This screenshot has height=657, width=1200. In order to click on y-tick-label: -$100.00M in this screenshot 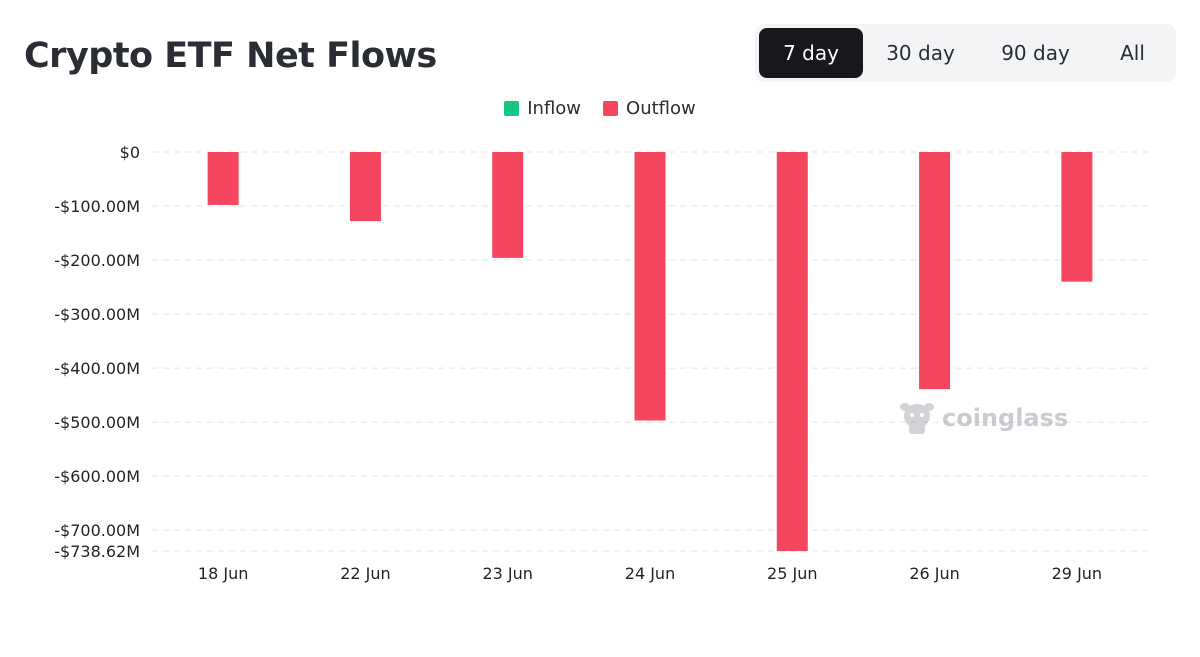, I will do `click(97, 206)`.